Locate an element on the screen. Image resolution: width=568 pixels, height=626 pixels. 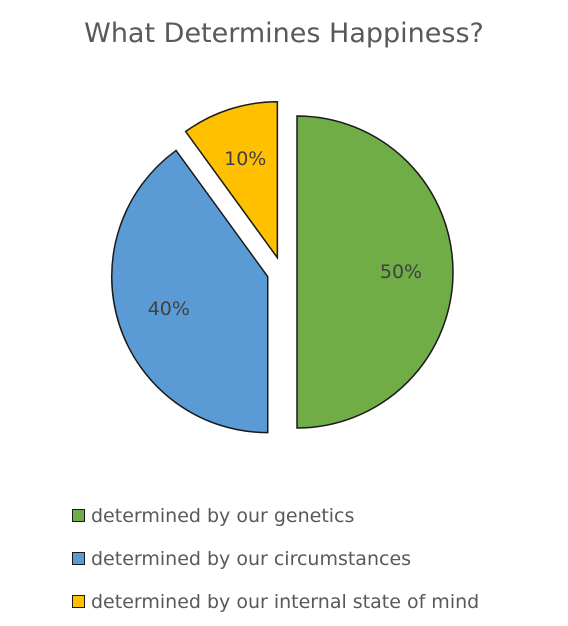
slice-label-state-of-mind: 10% is located at coordinates (245, 159).